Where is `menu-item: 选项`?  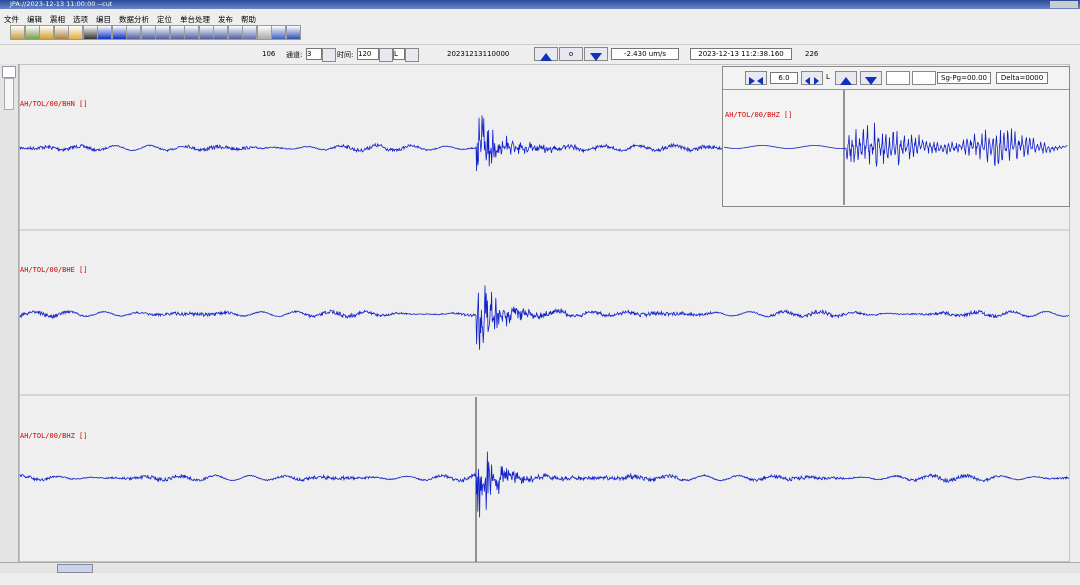
menu-item: 选项 is located at coordinates (80, 19).